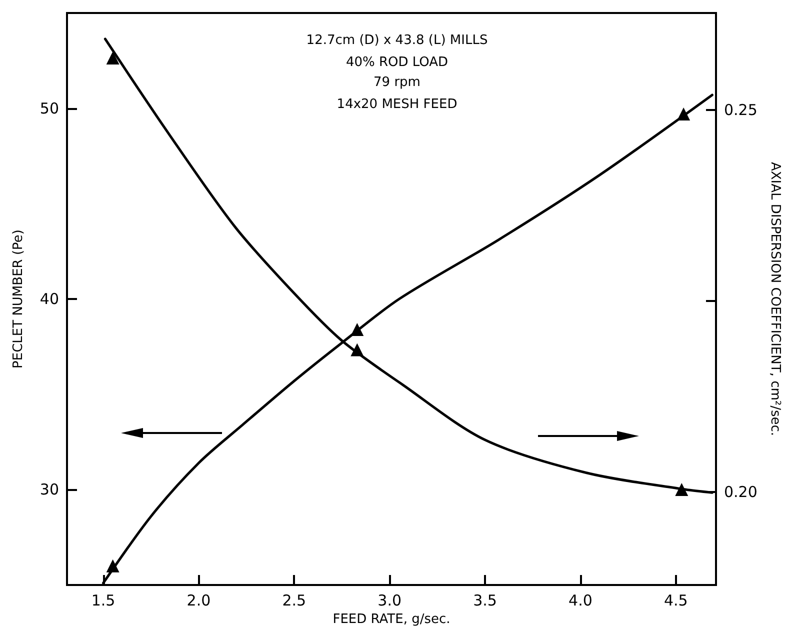  What do you see at coordinates (741, 491) in the screenshot?
I see `y2-tick-label: 0.20` at bounding box center [741, 491].